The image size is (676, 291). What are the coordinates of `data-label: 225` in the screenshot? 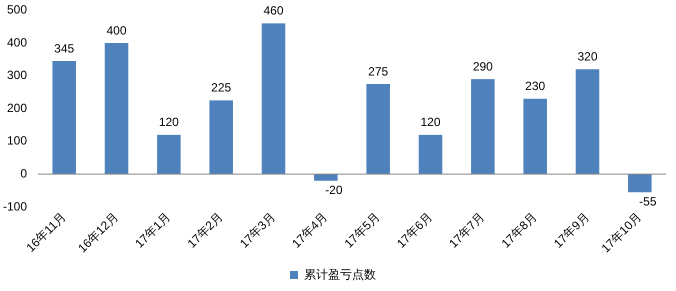 It's located at (221, 87).